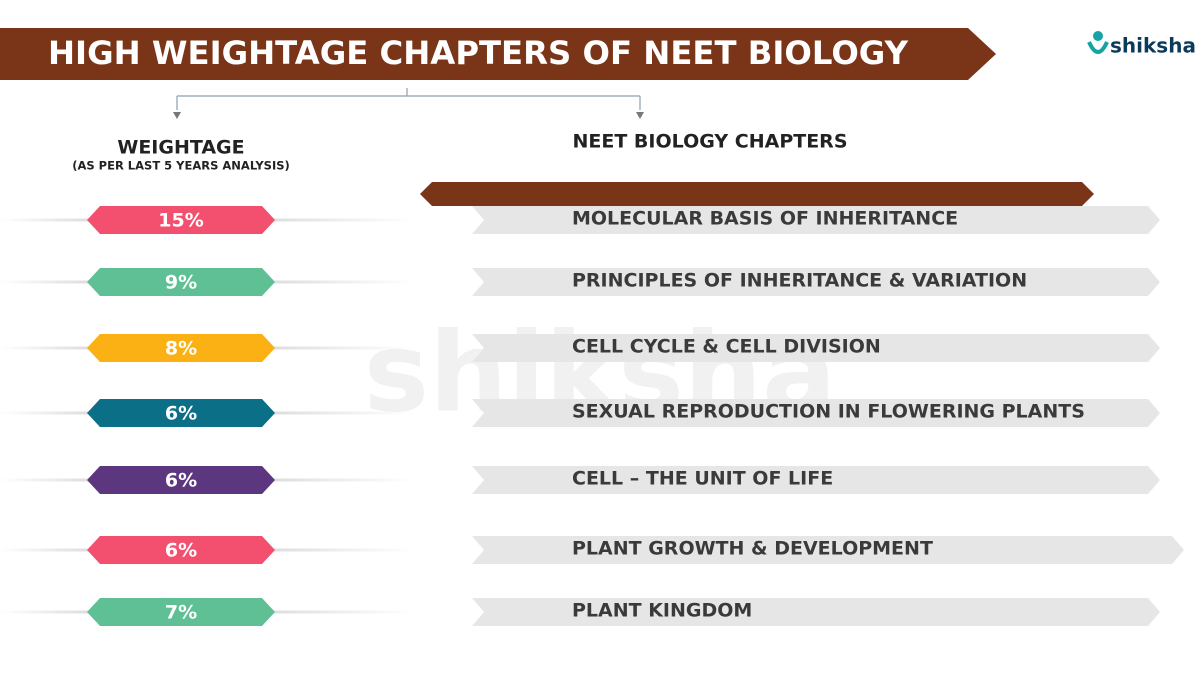  What do you see at coordinates (765, 219) in the screenshot?
I see `chapter: MOLECULAR BASIS OF INHERITANCE` at bounding box center [765, 219].